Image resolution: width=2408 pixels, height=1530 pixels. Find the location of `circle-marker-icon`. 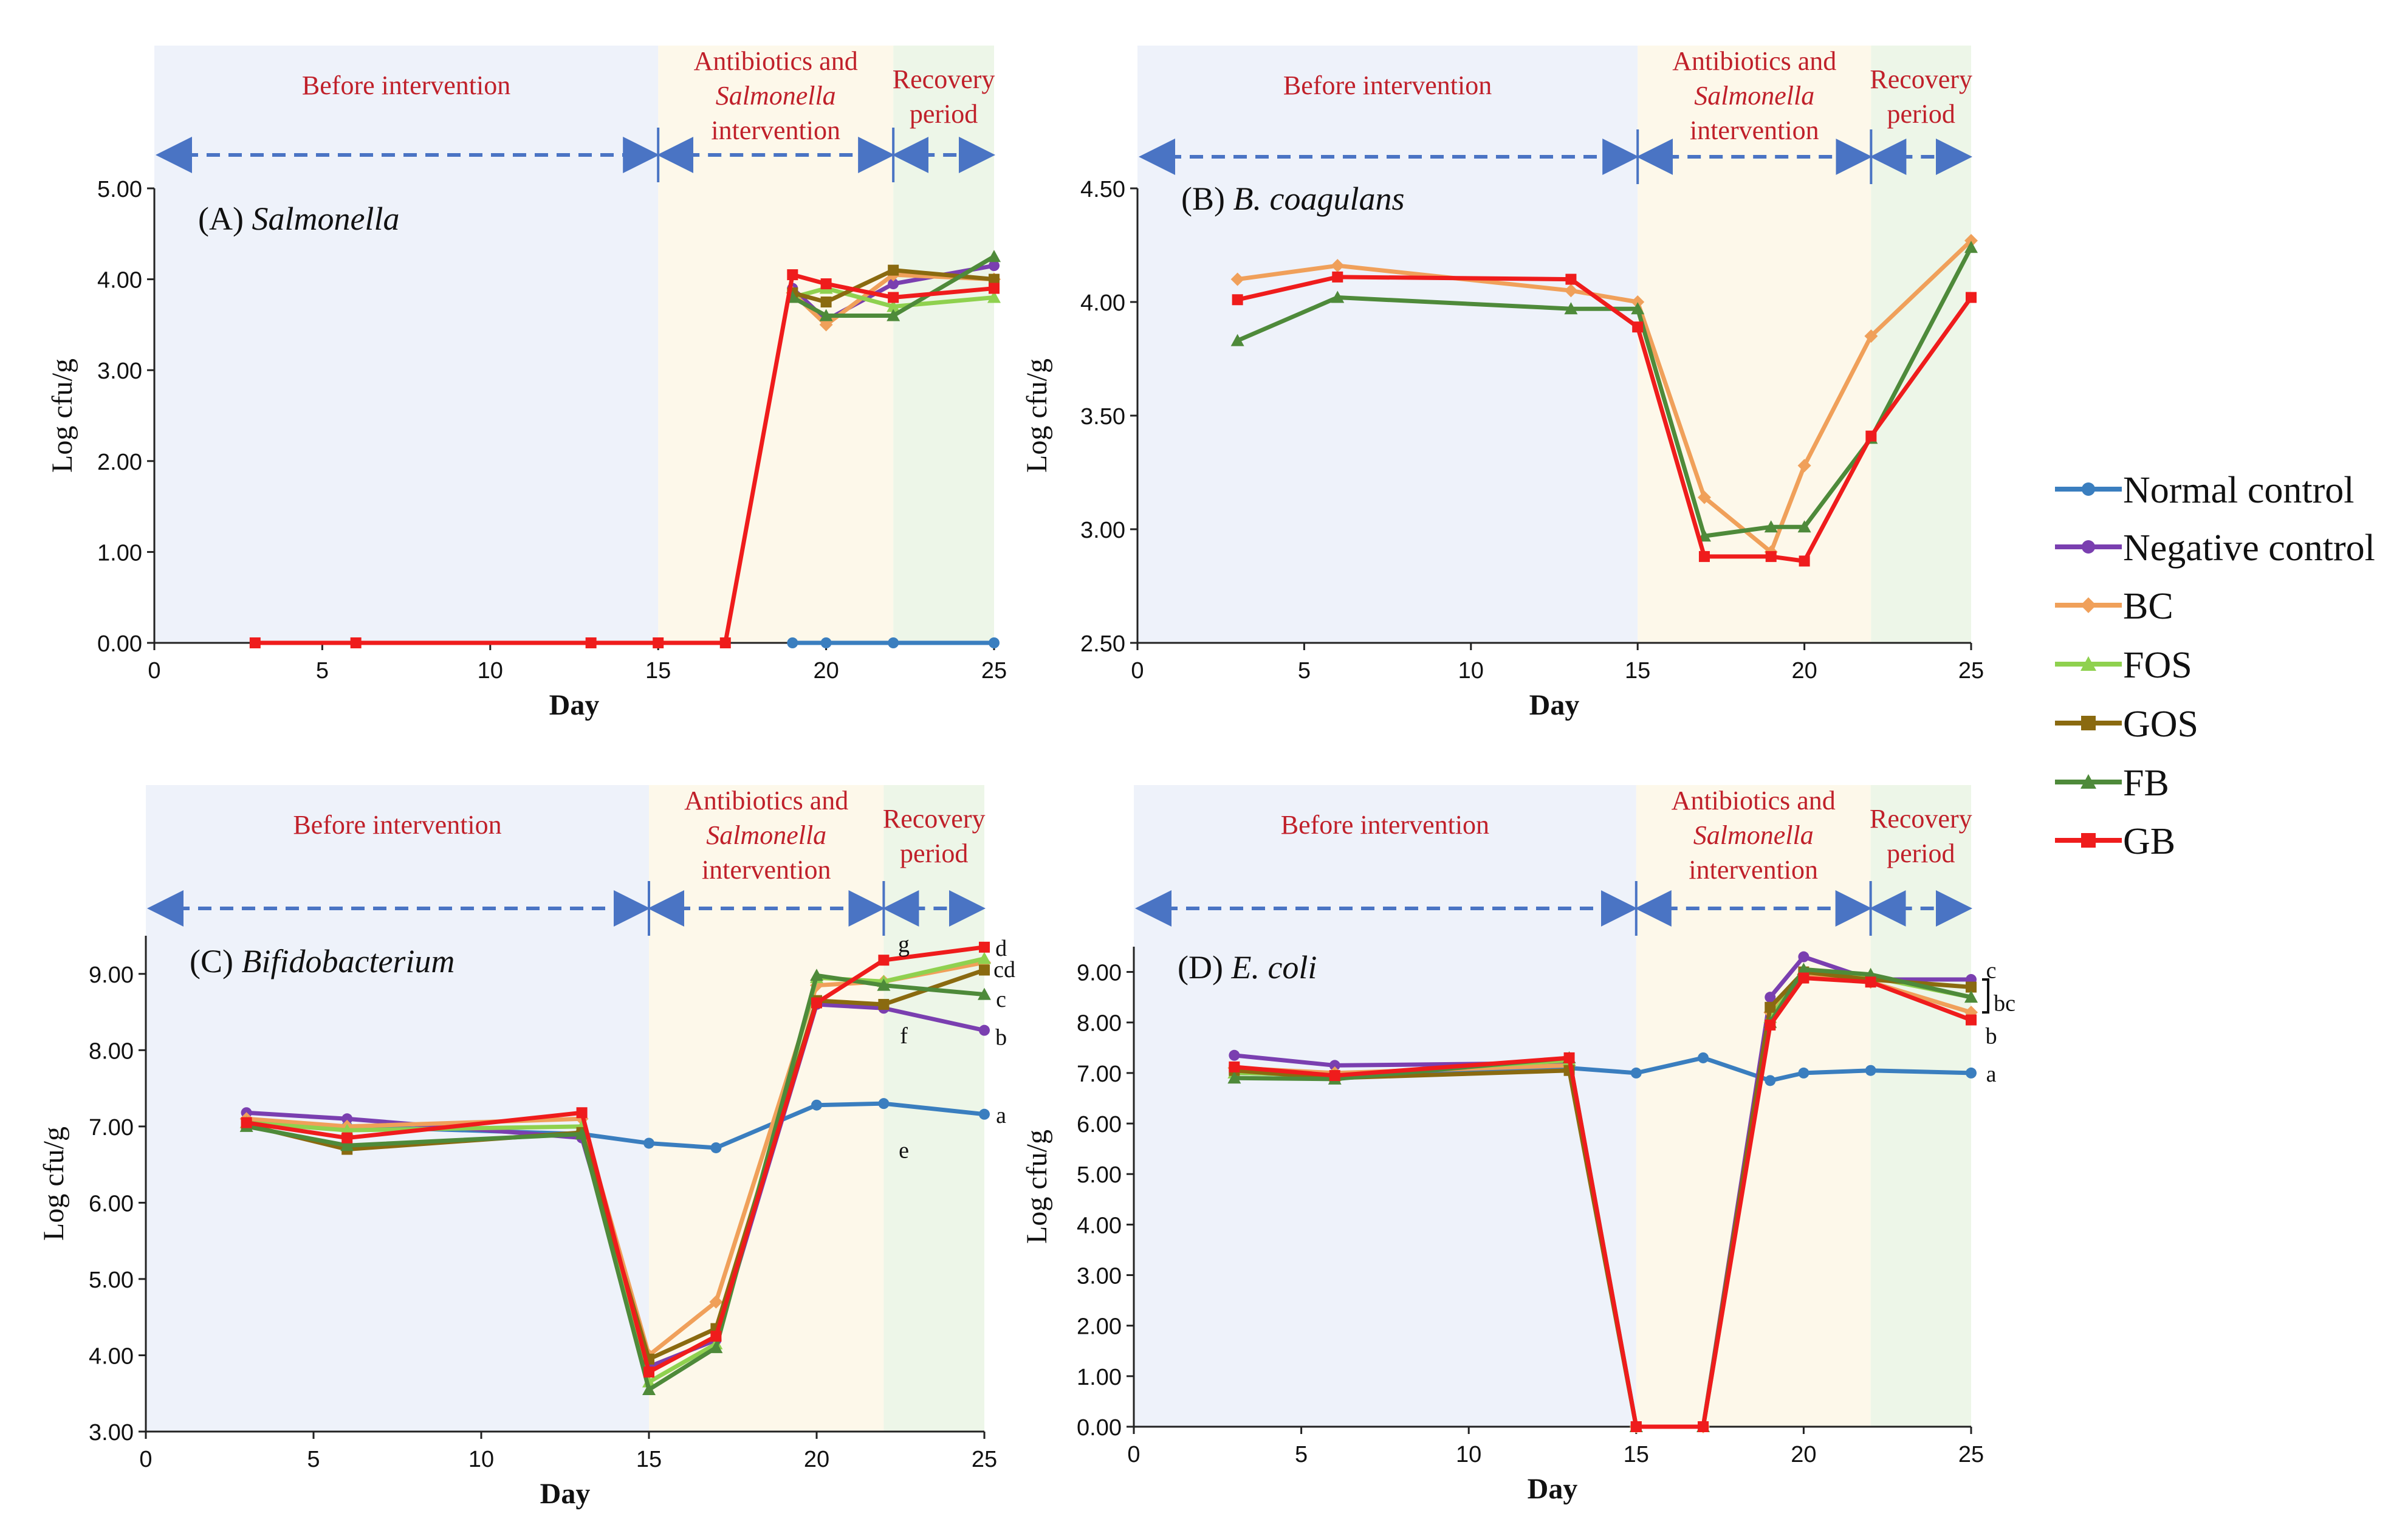

circle-marker-icon is located at coordinates (2088, 489).